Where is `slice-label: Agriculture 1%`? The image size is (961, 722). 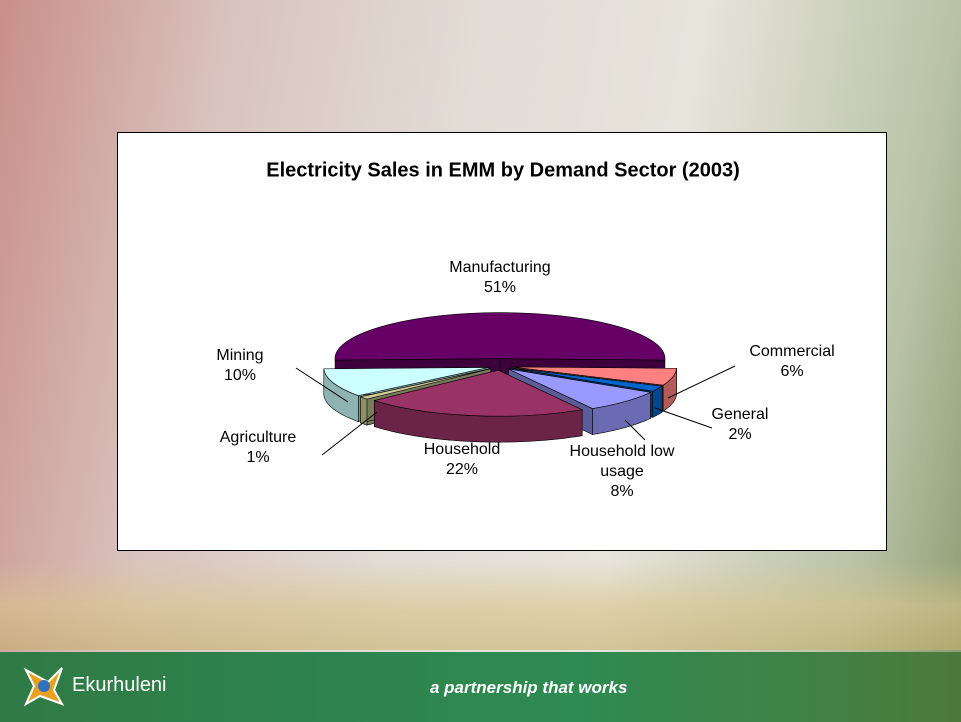 slice-label: Agriculture 1% is located at coordinates (258, 448).